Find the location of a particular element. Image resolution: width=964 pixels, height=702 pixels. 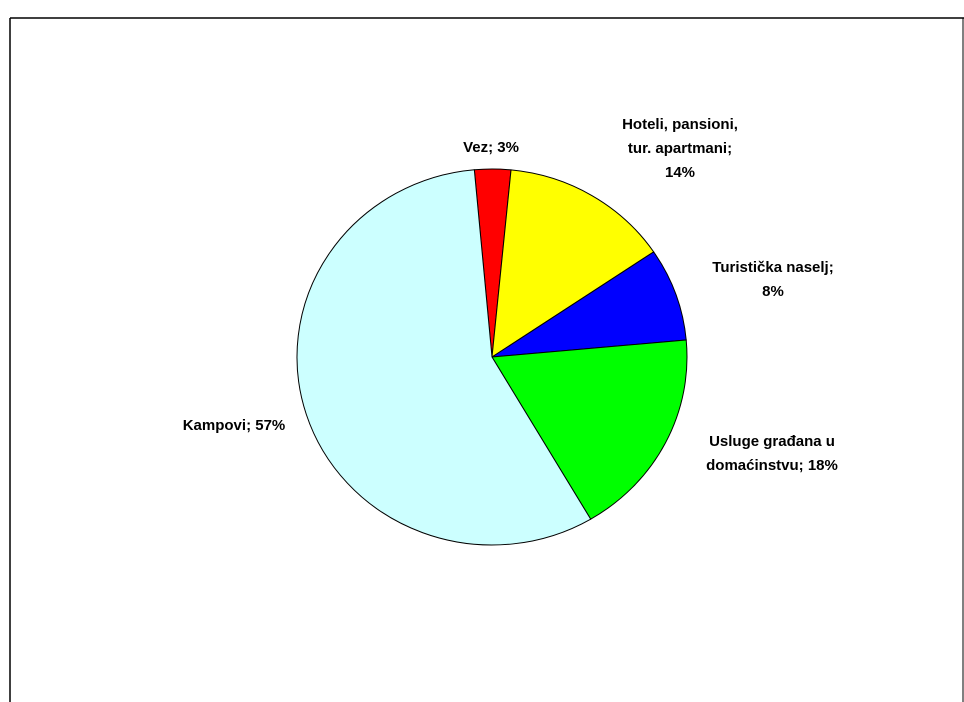

data-label: 8% is located at coordinates (773, 291).